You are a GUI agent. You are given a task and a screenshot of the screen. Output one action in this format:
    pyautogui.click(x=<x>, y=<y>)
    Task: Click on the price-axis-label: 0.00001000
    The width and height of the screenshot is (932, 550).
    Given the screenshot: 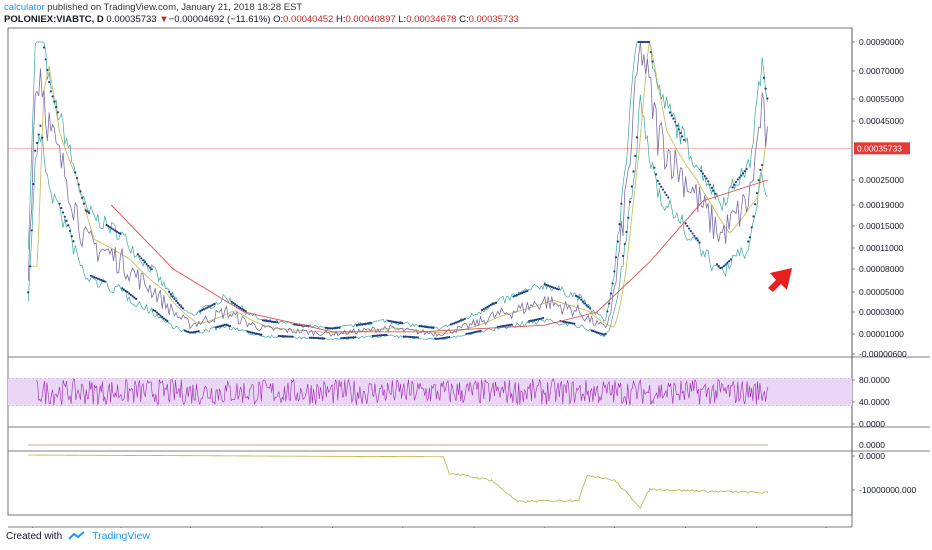 What is the action you would take?
    pyautogui.click(x=881, y=334)
    